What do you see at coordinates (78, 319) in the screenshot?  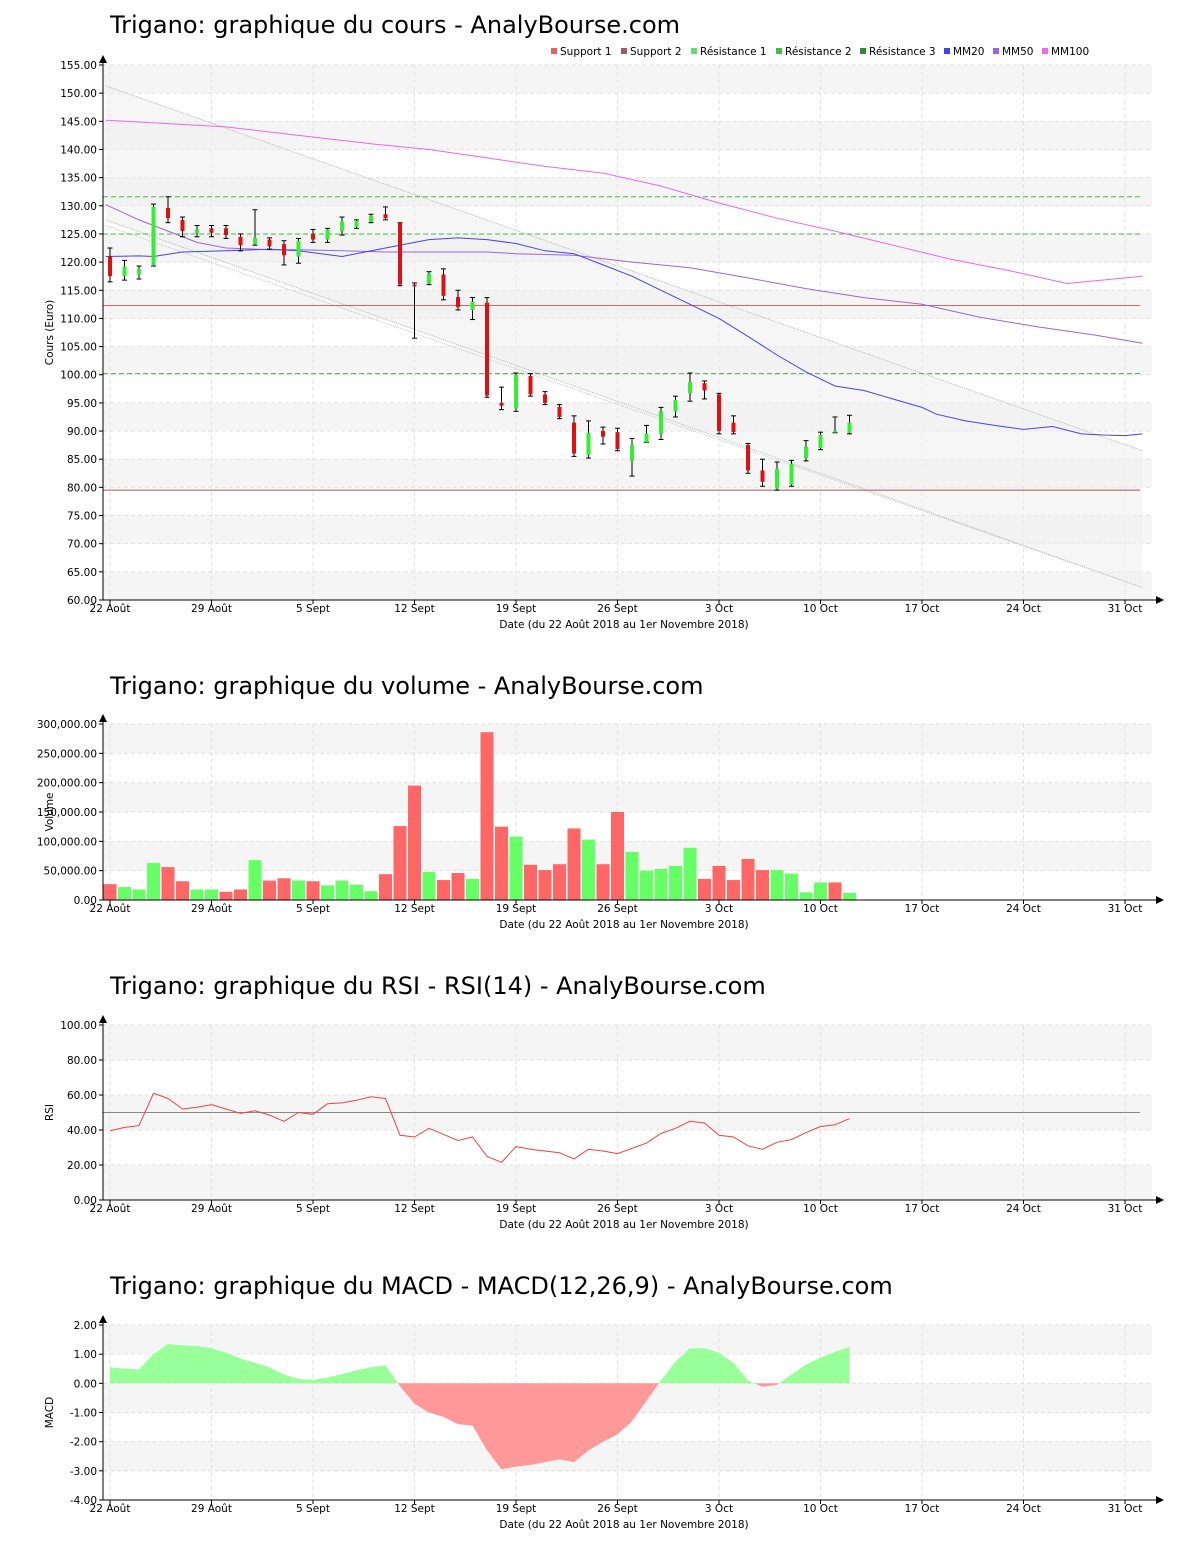 I see `y-tick-label: 110.00` at bounding box center [78, 319].